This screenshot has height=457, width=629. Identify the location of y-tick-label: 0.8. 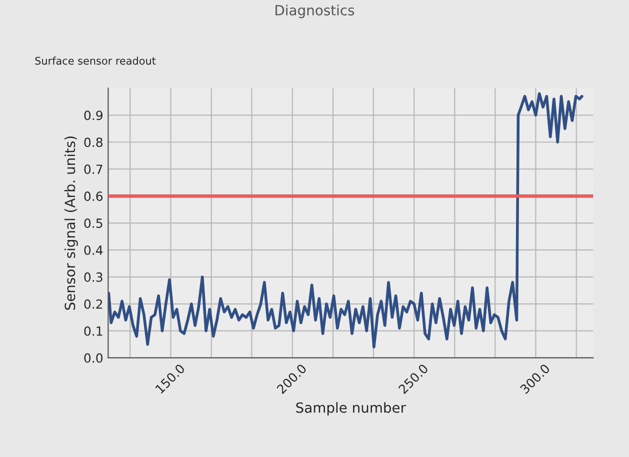
(93, 143).